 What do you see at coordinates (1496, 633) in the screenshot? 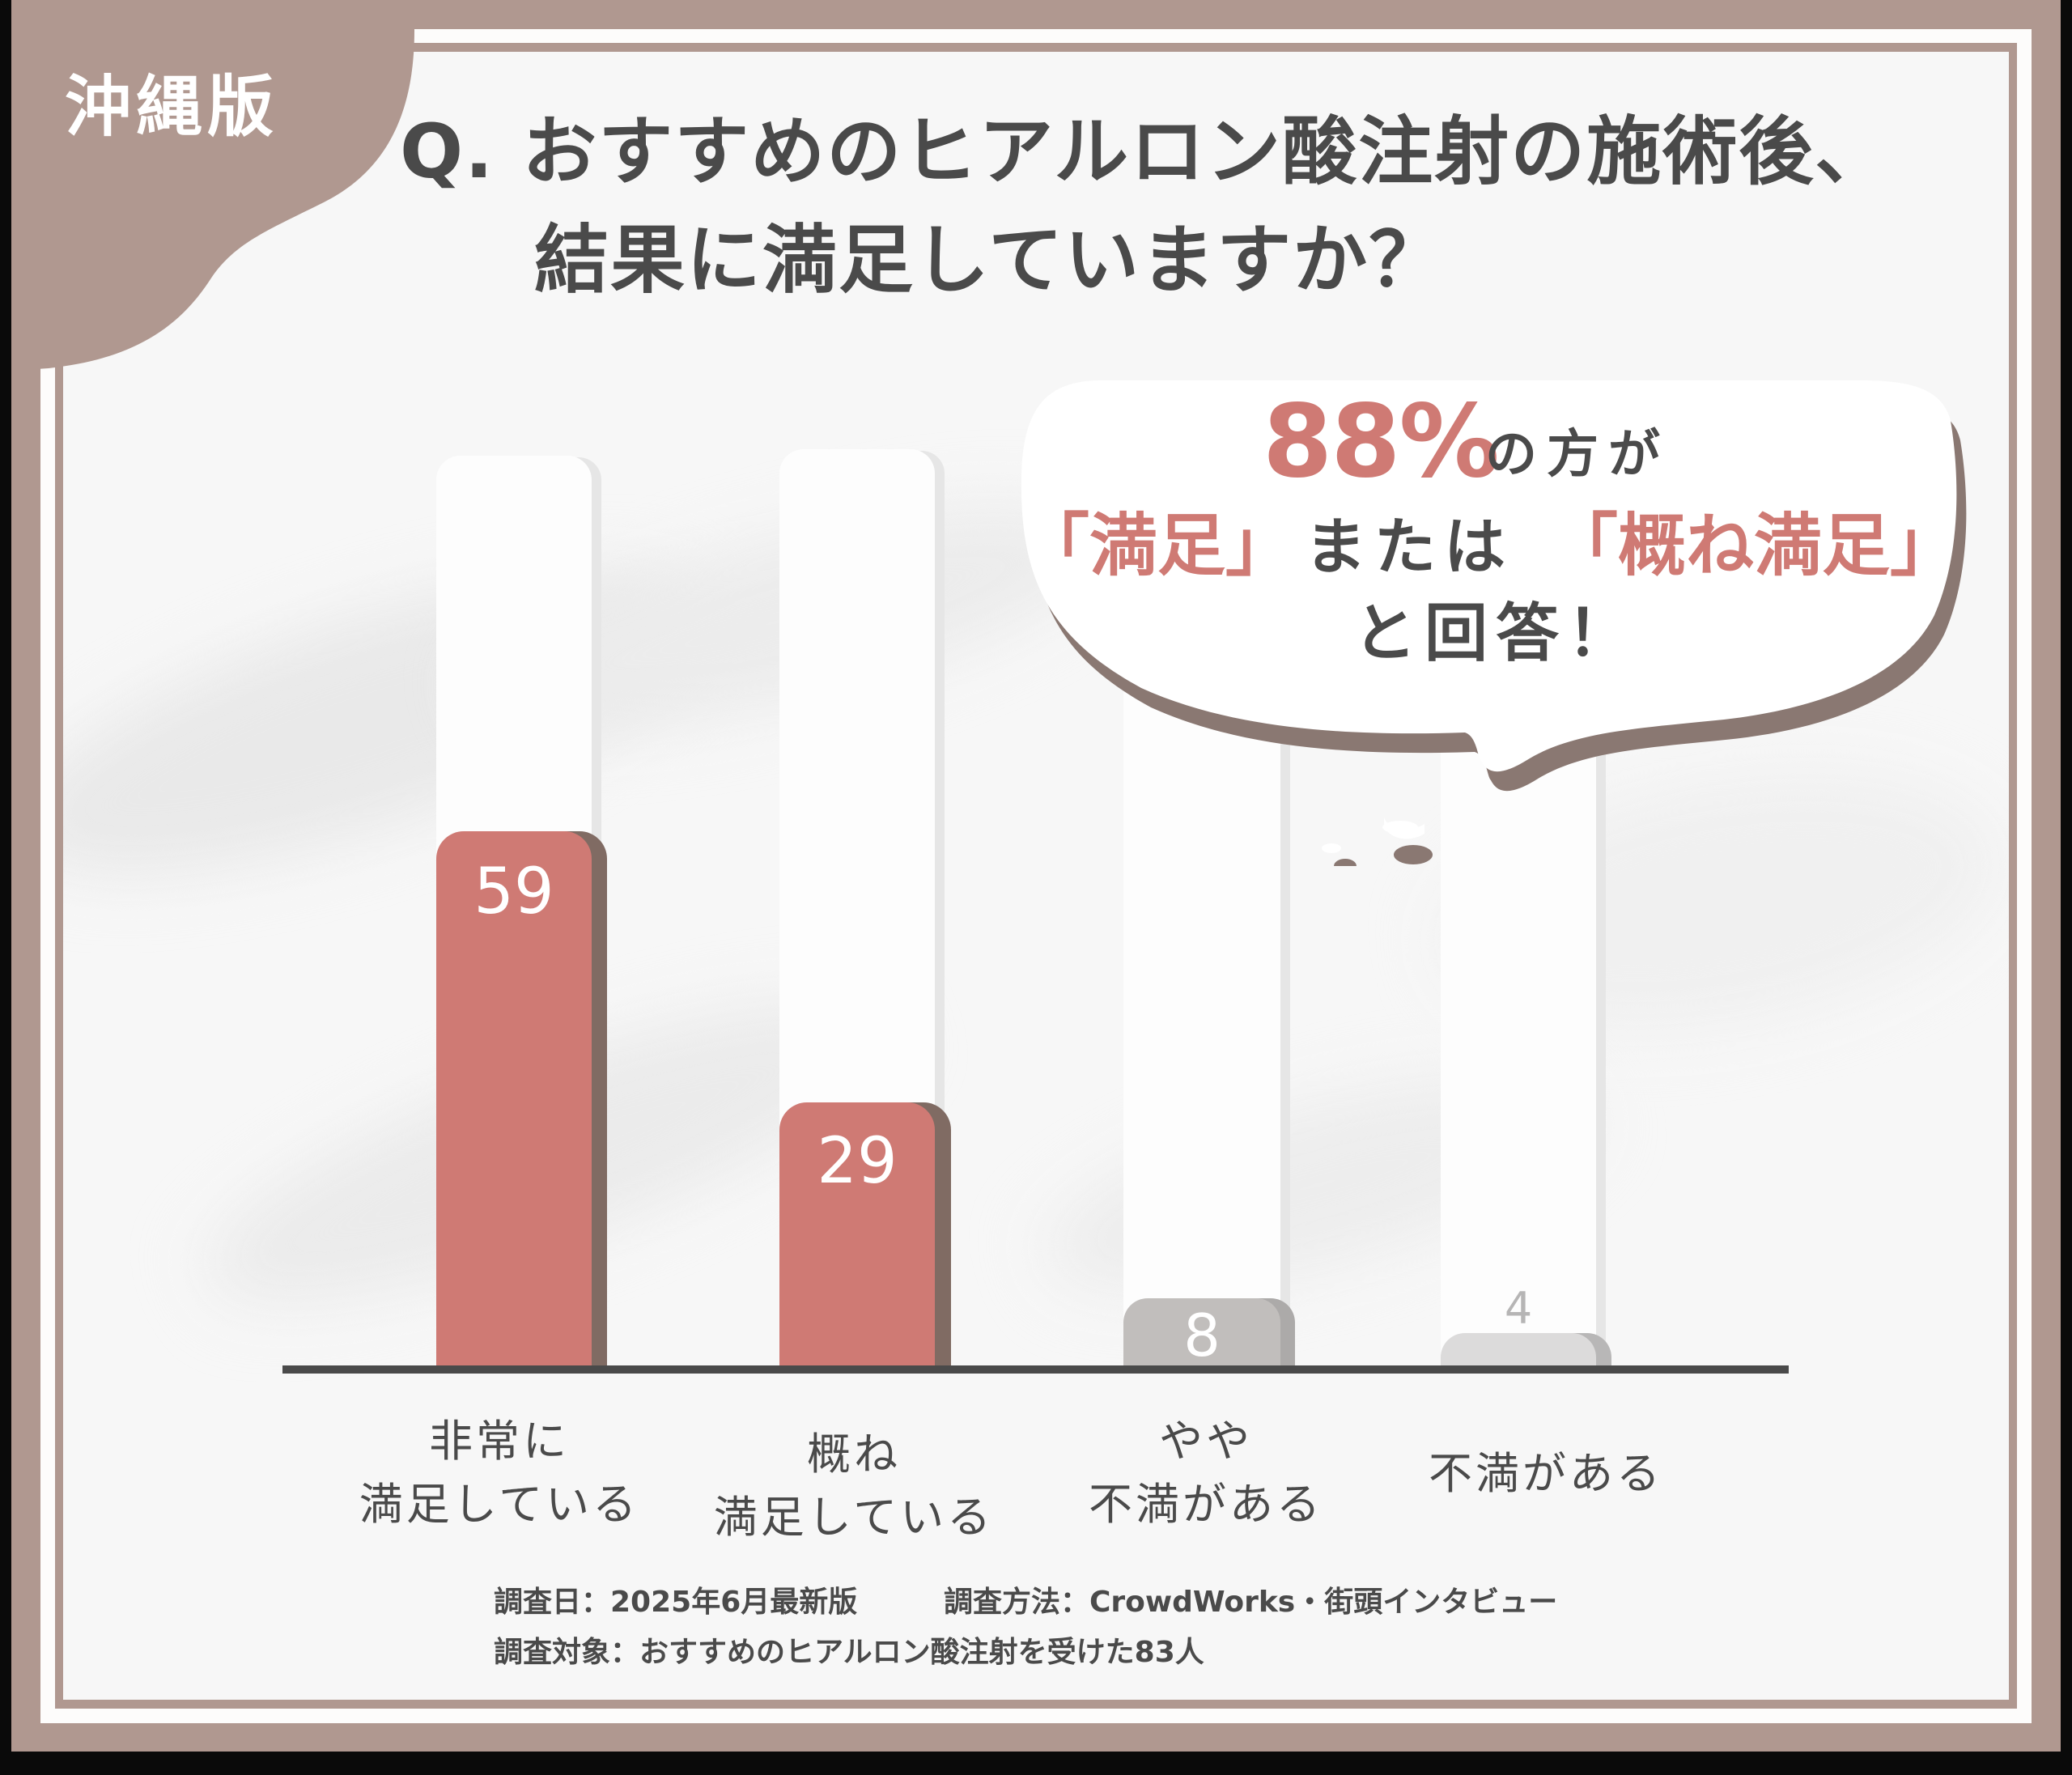
I see `callout-line3: と回答！` at bounding box center [1496, 633].